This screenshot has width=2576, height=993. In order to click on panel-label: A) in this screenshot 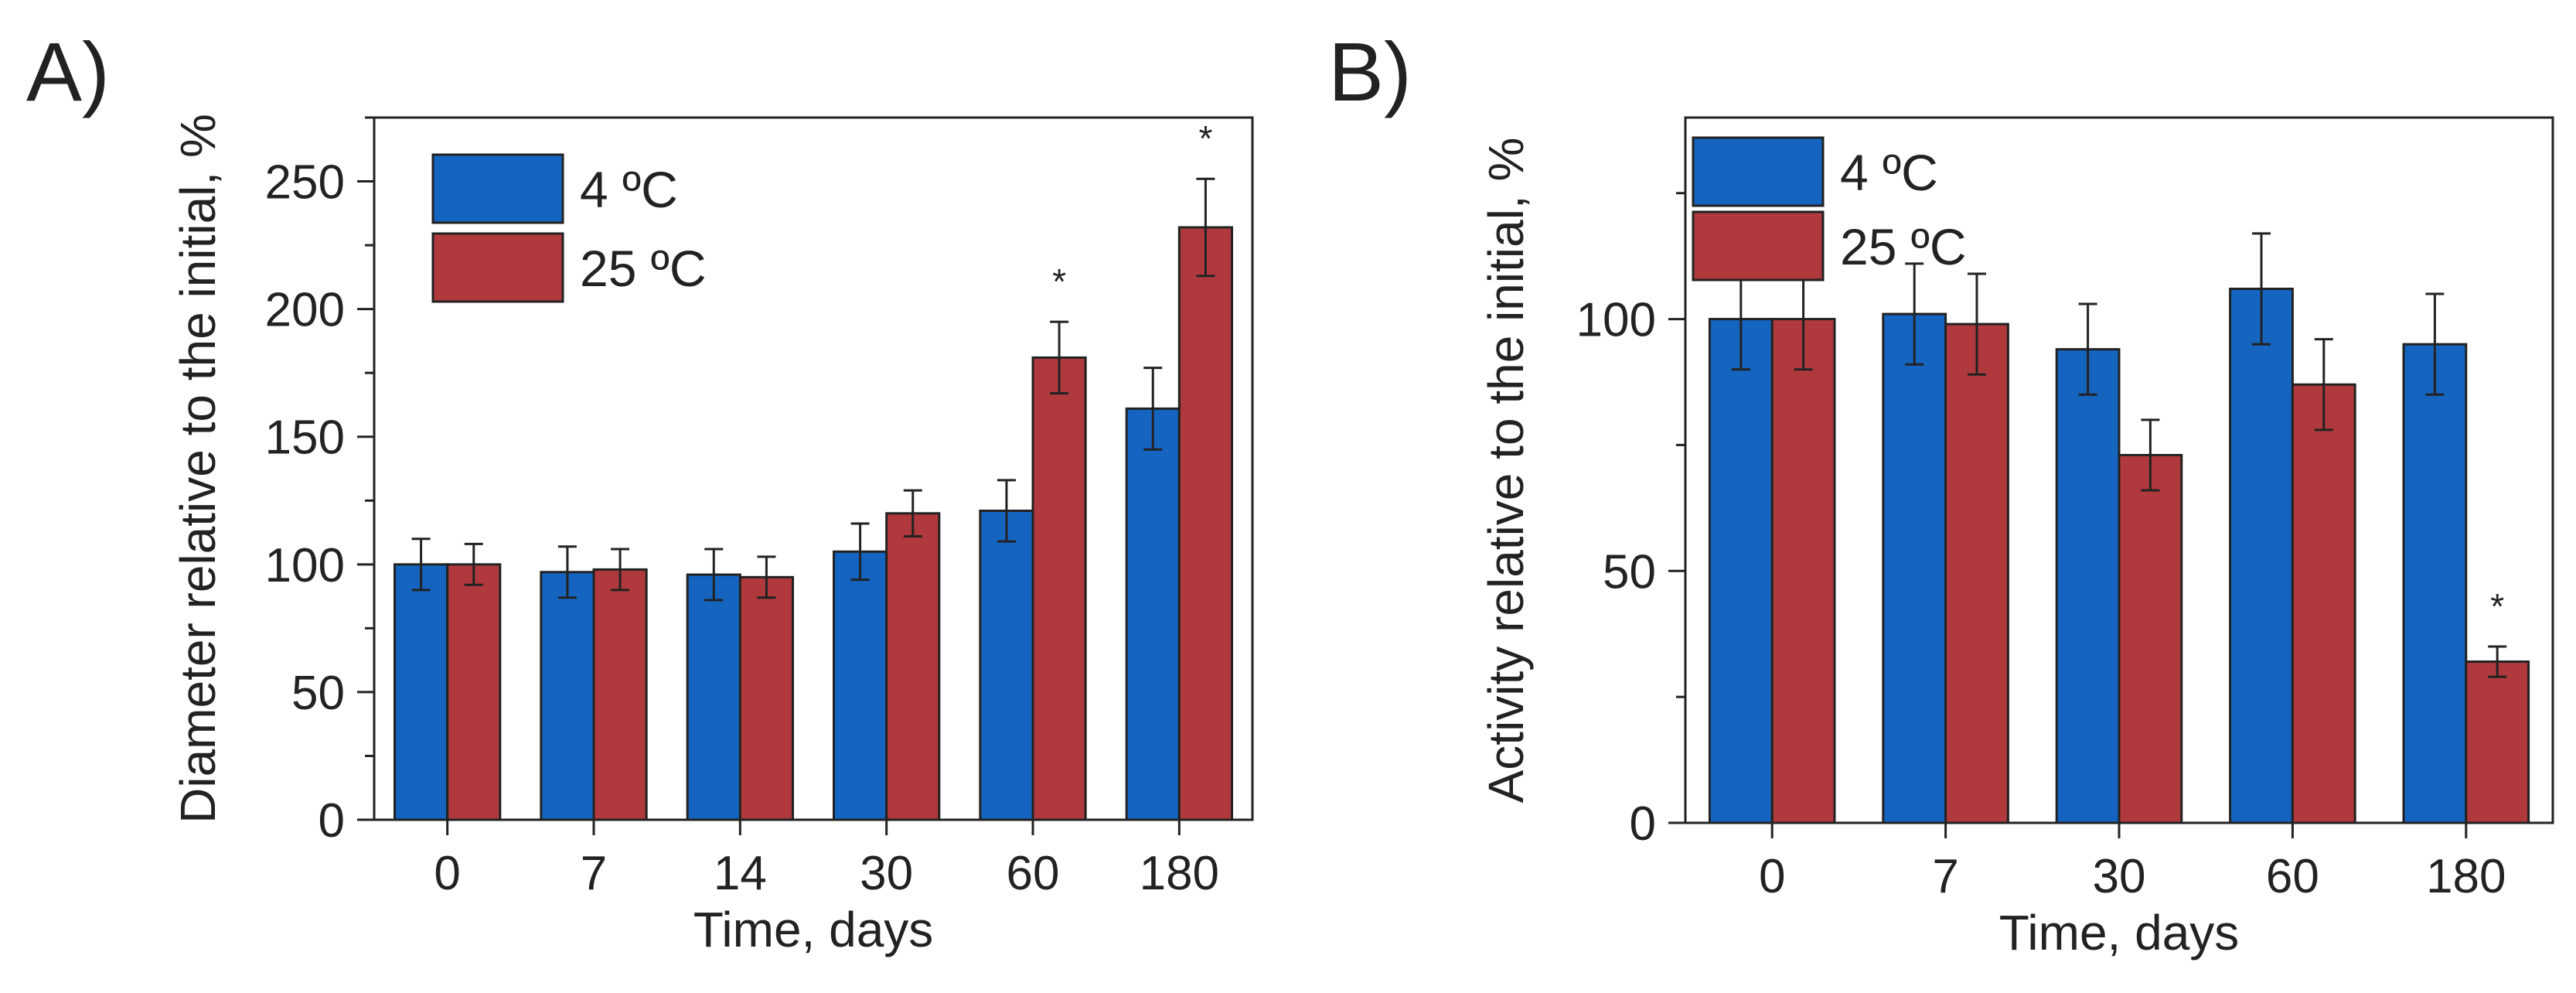, I will do `click(68, 71)`.